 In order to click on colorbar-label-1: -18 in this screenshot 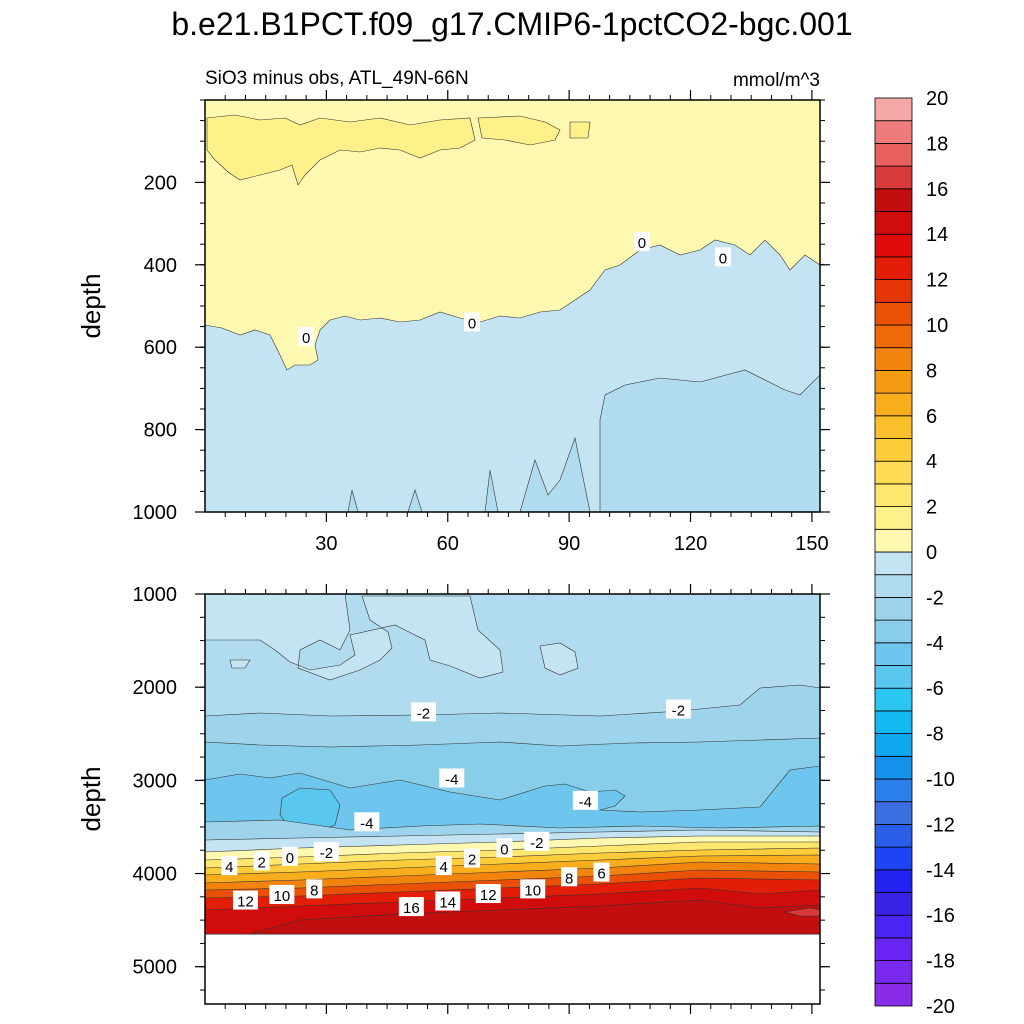, I will do `click(940, 962)`.